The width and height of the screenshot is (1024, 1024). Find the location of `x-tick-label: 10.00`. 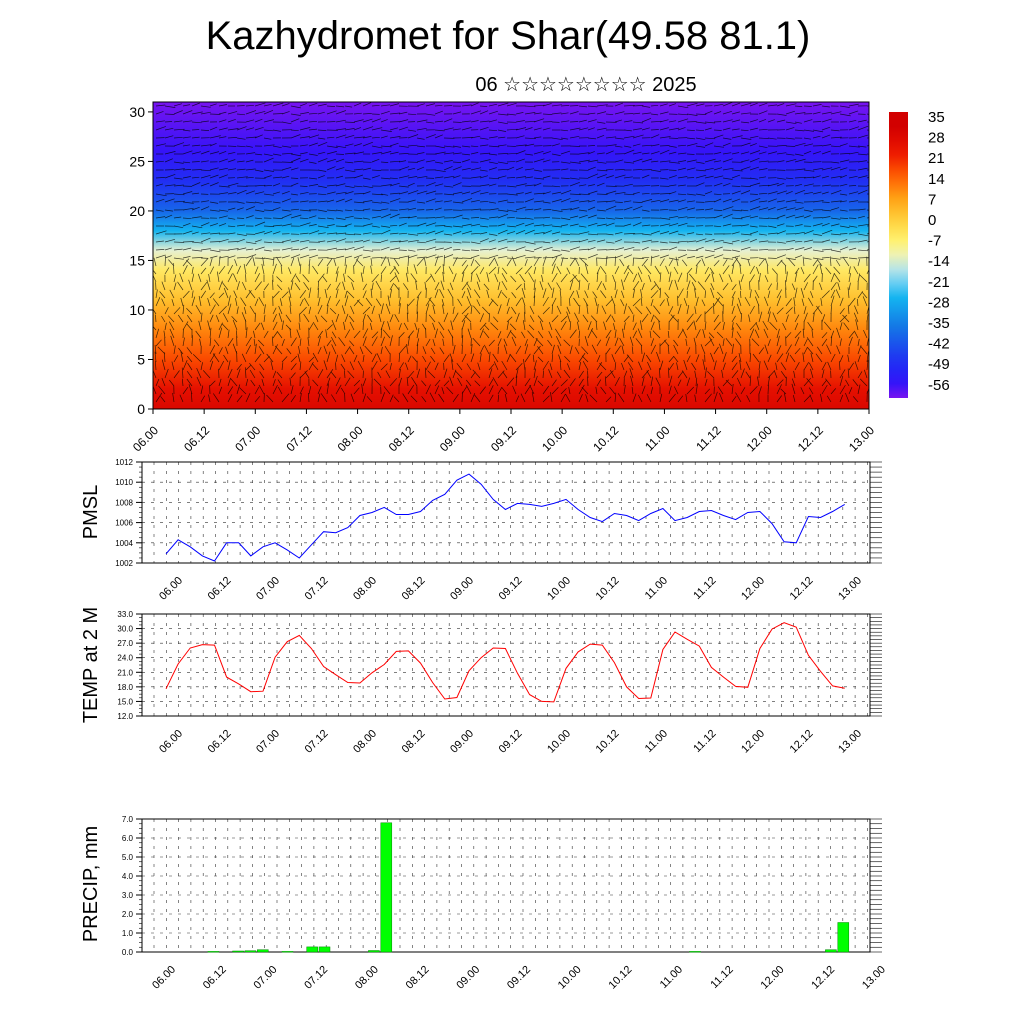

x-tick-label: 10.00 is located at coordinates (559, 742).